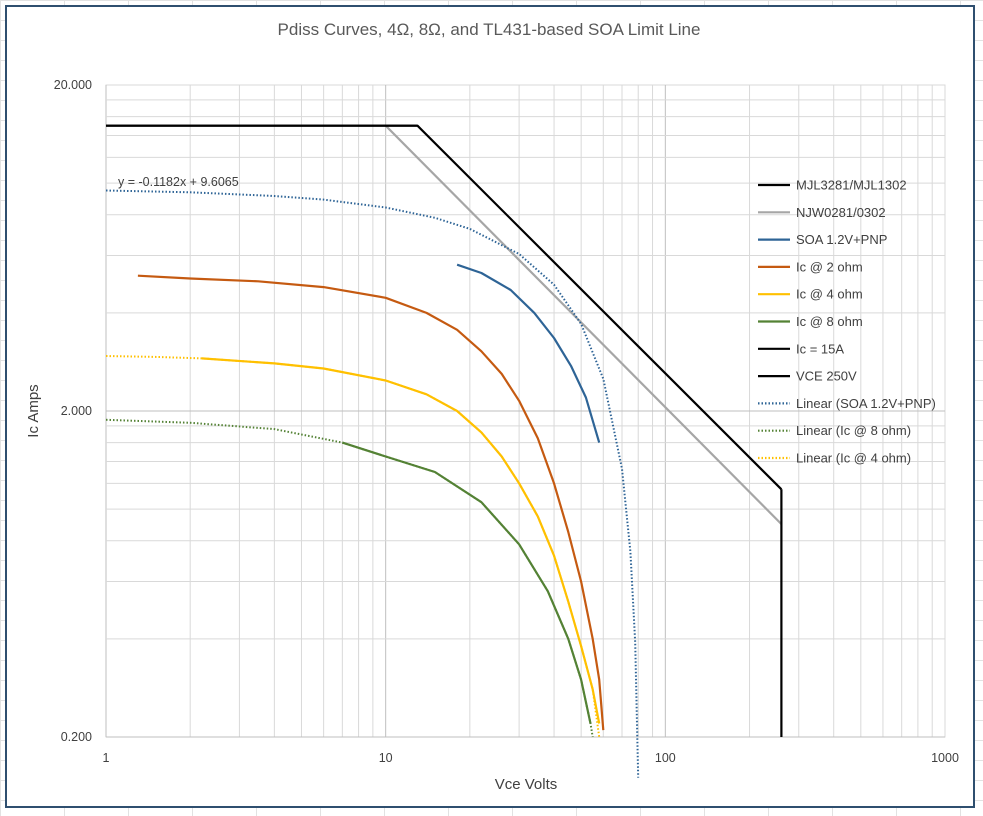 The image size is (983, 816). What do you see at coordinates (76, 737) in the screenshot?
I see `y-tick-label: 0.200` at bounding box center [76, 737].